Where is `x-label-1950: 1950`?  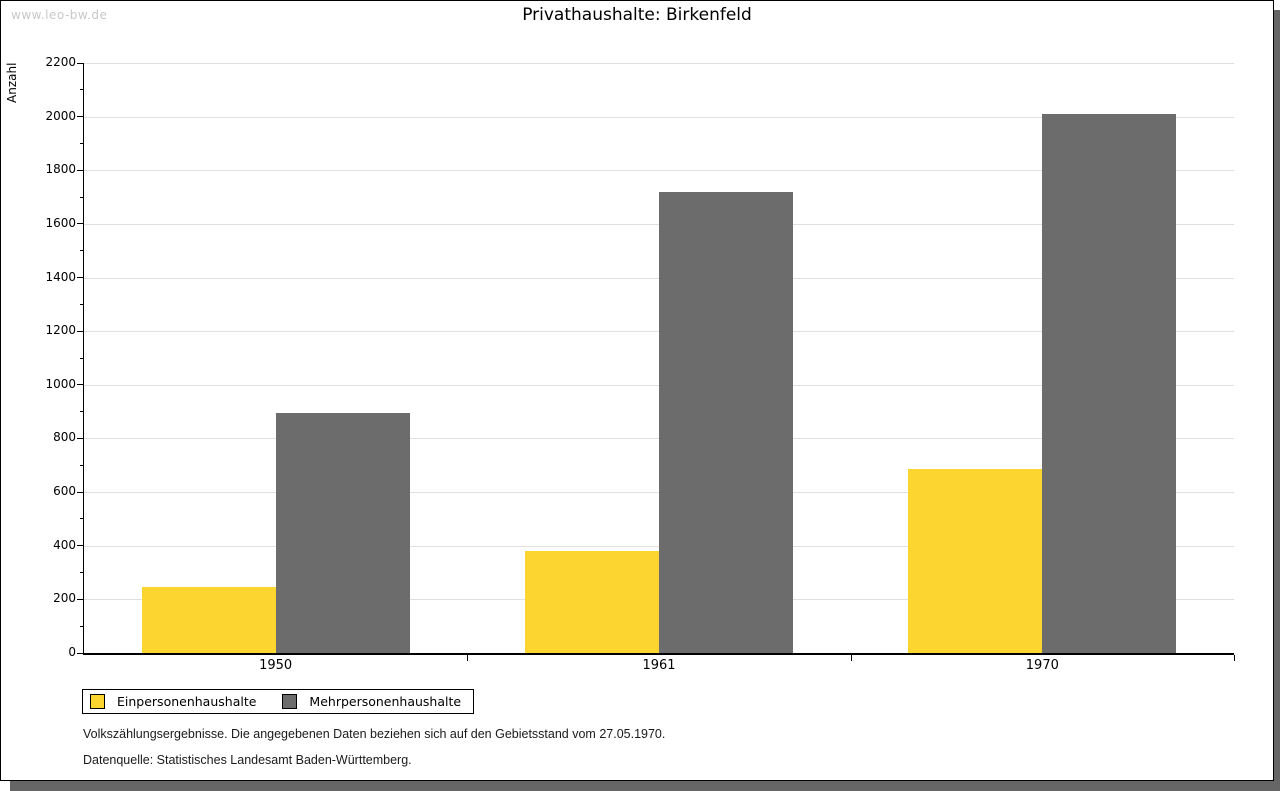 x-label-1950: 1950 is located at coordinates (276, 665).